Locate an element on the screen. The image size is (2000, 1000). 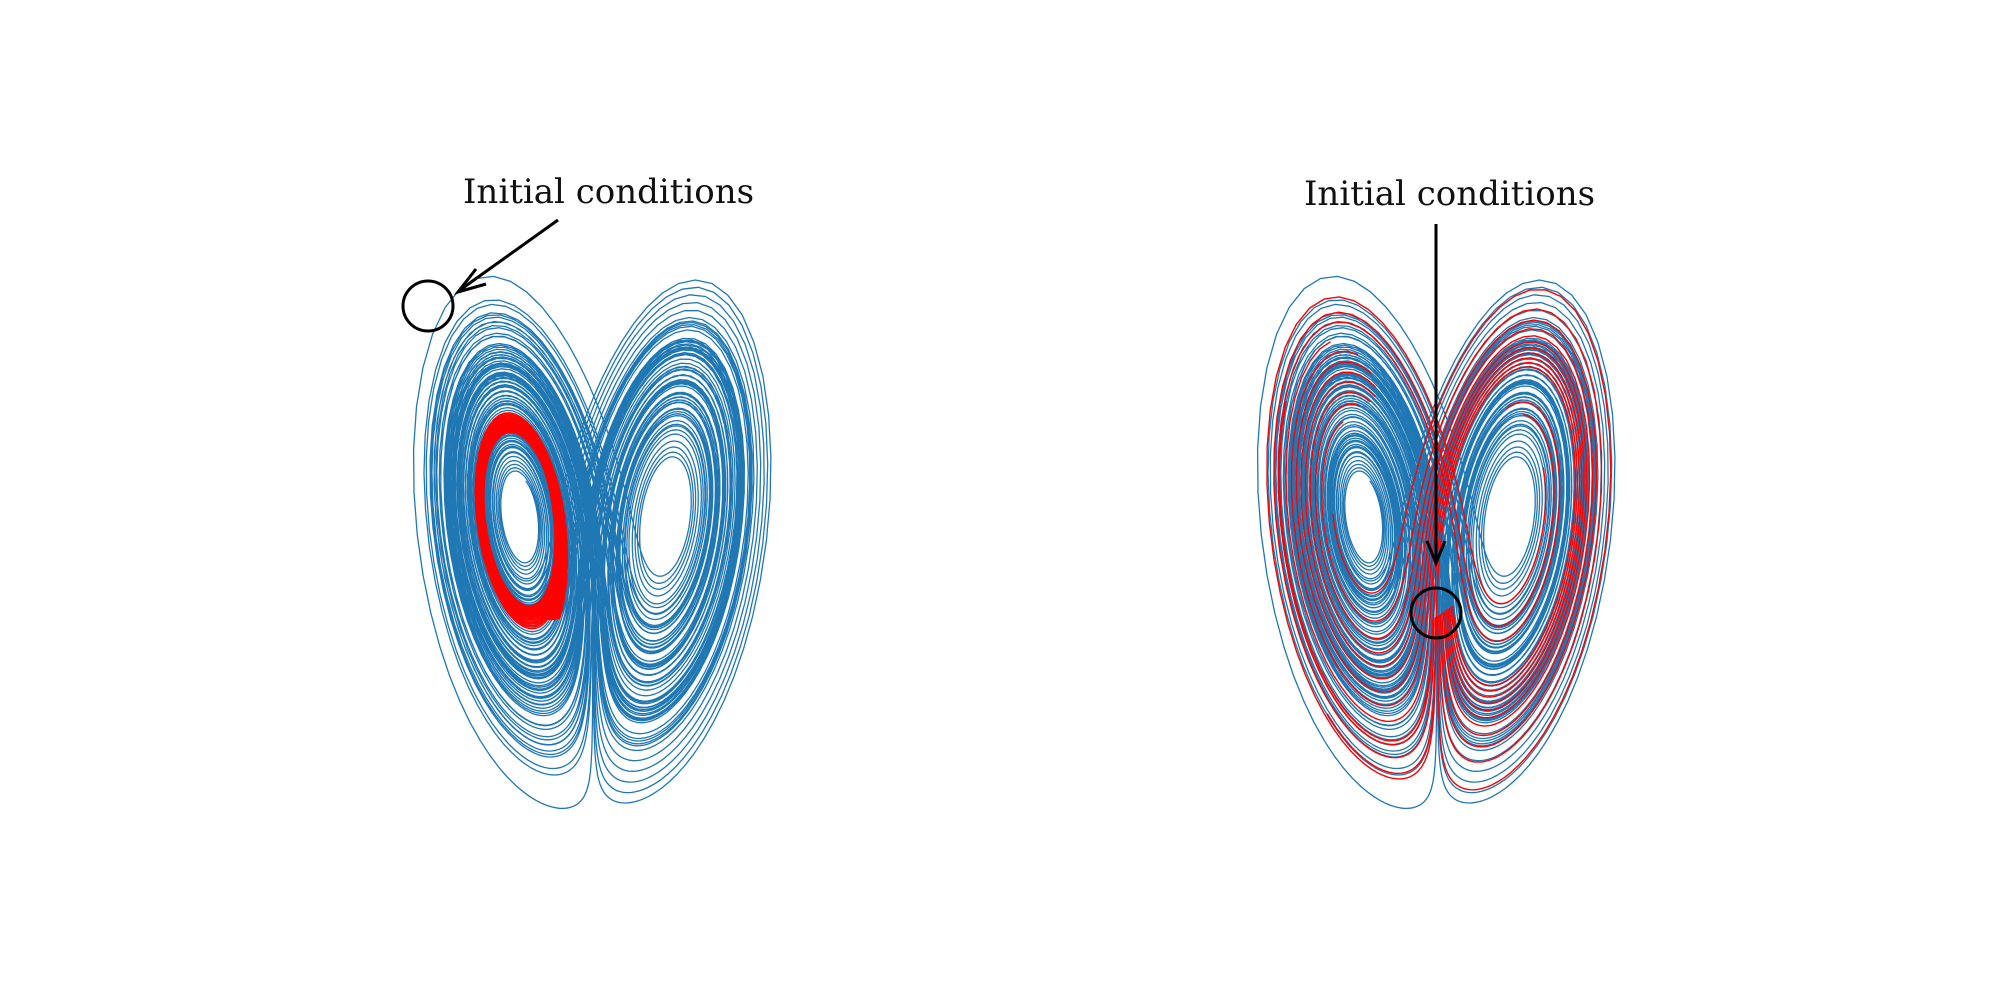
right-initial-condition-circle is located at coordinates (1436, 613).